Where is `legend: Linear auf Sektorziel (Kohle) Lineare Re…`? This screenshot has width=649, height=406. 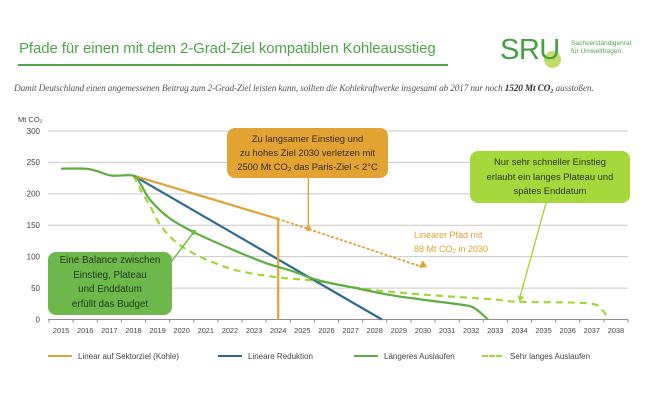 legend: Linear auf Sektorziel (Kohle) Lineare Re… is located at coordinates (324, 357).